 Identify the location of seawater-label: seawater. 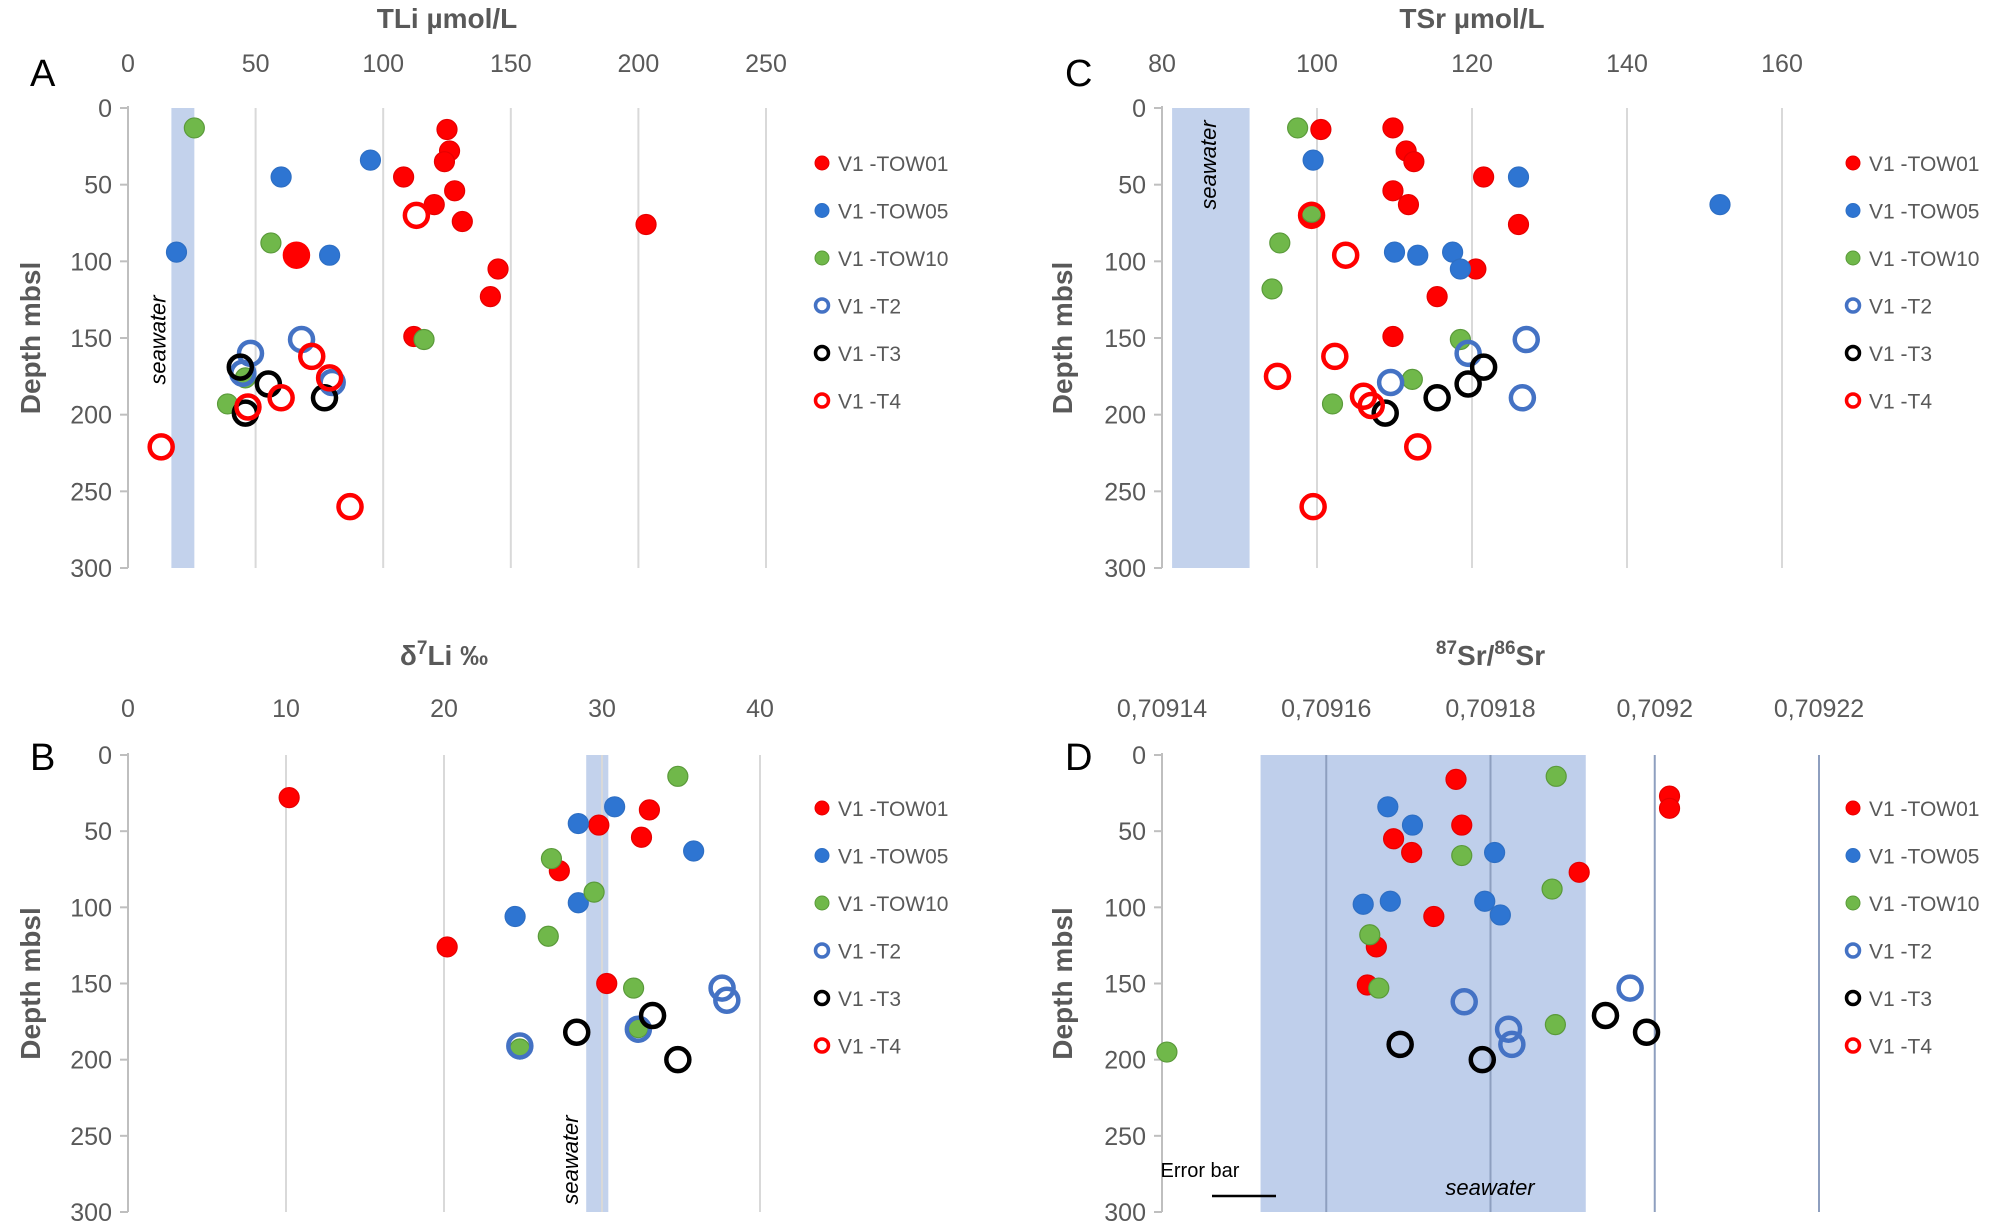
(157, 339).